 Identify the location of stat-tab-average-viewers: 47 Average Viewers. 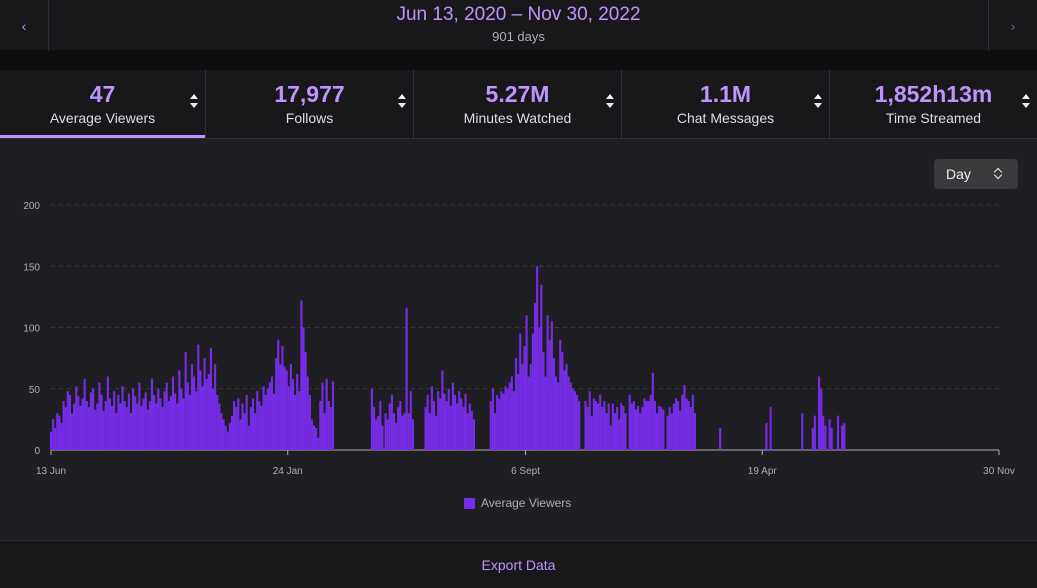
(103, 104).